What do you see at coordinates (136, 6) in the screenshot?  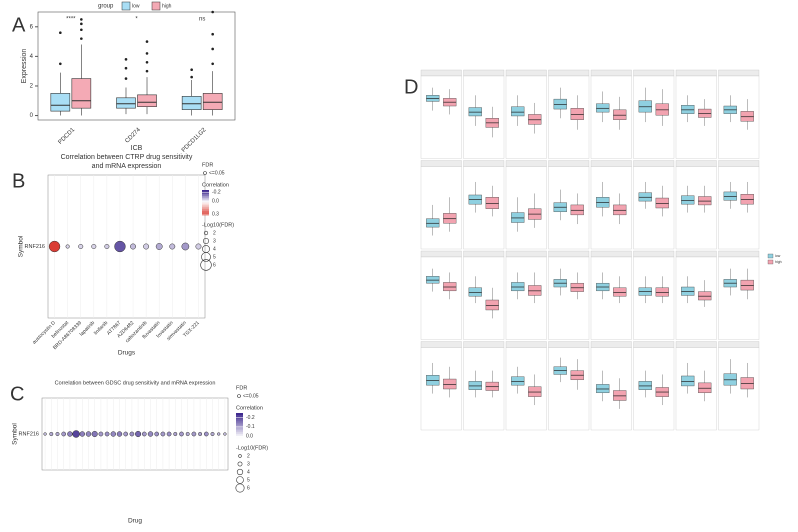 I see `legend-label: low` at bounding box center [136, 6].